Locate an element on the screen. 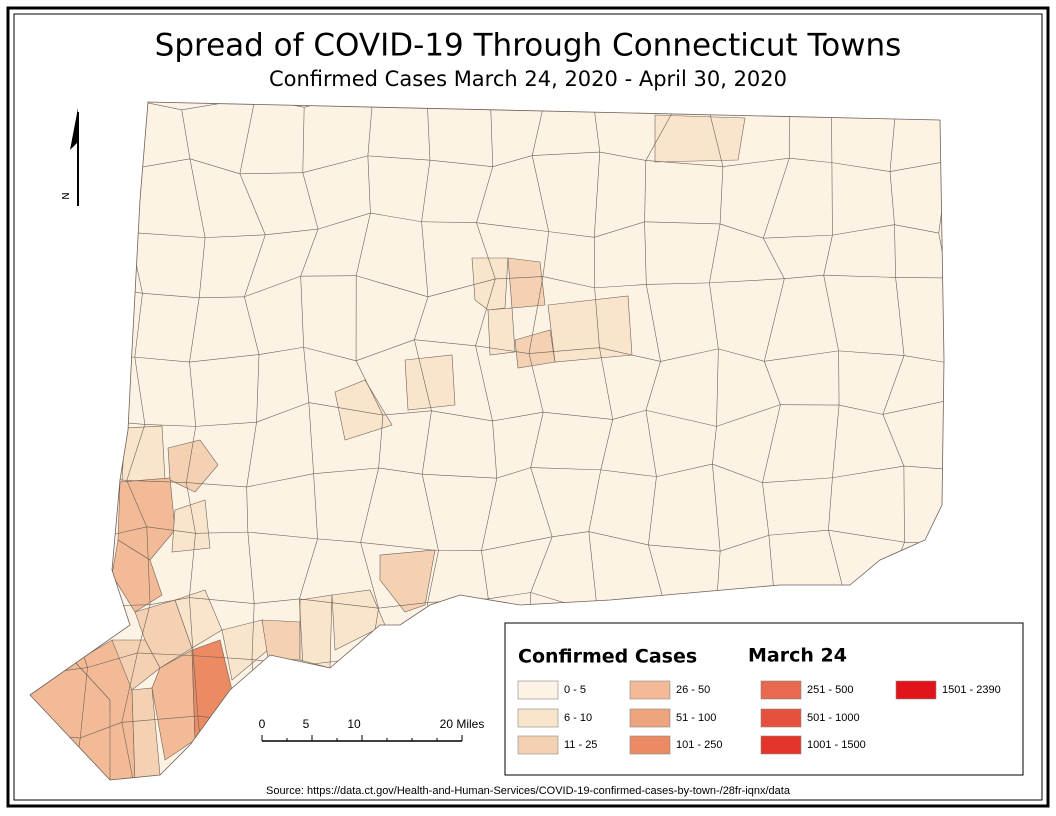  legend-label: 26 - 50 is located at coordinates (693, 690).